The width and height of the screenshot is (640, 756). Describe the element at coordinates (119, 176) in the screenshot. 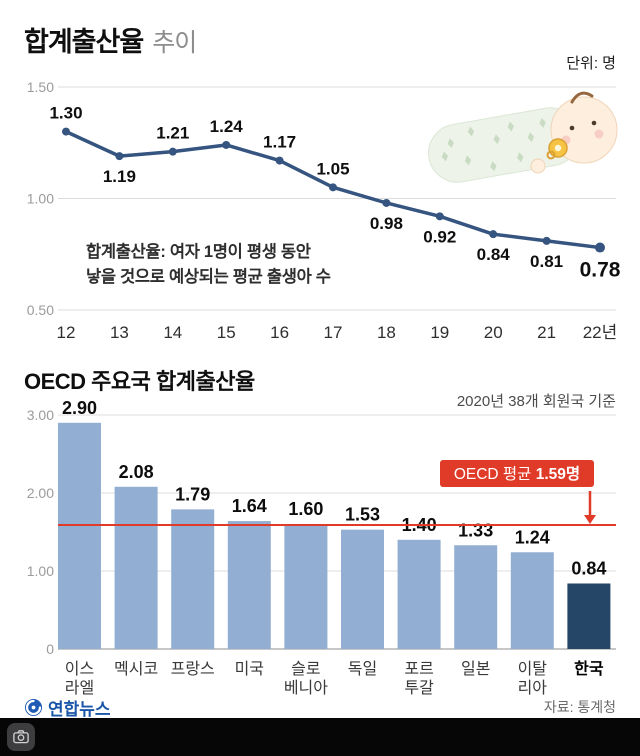

I see `value-label: 1.19` at that location.